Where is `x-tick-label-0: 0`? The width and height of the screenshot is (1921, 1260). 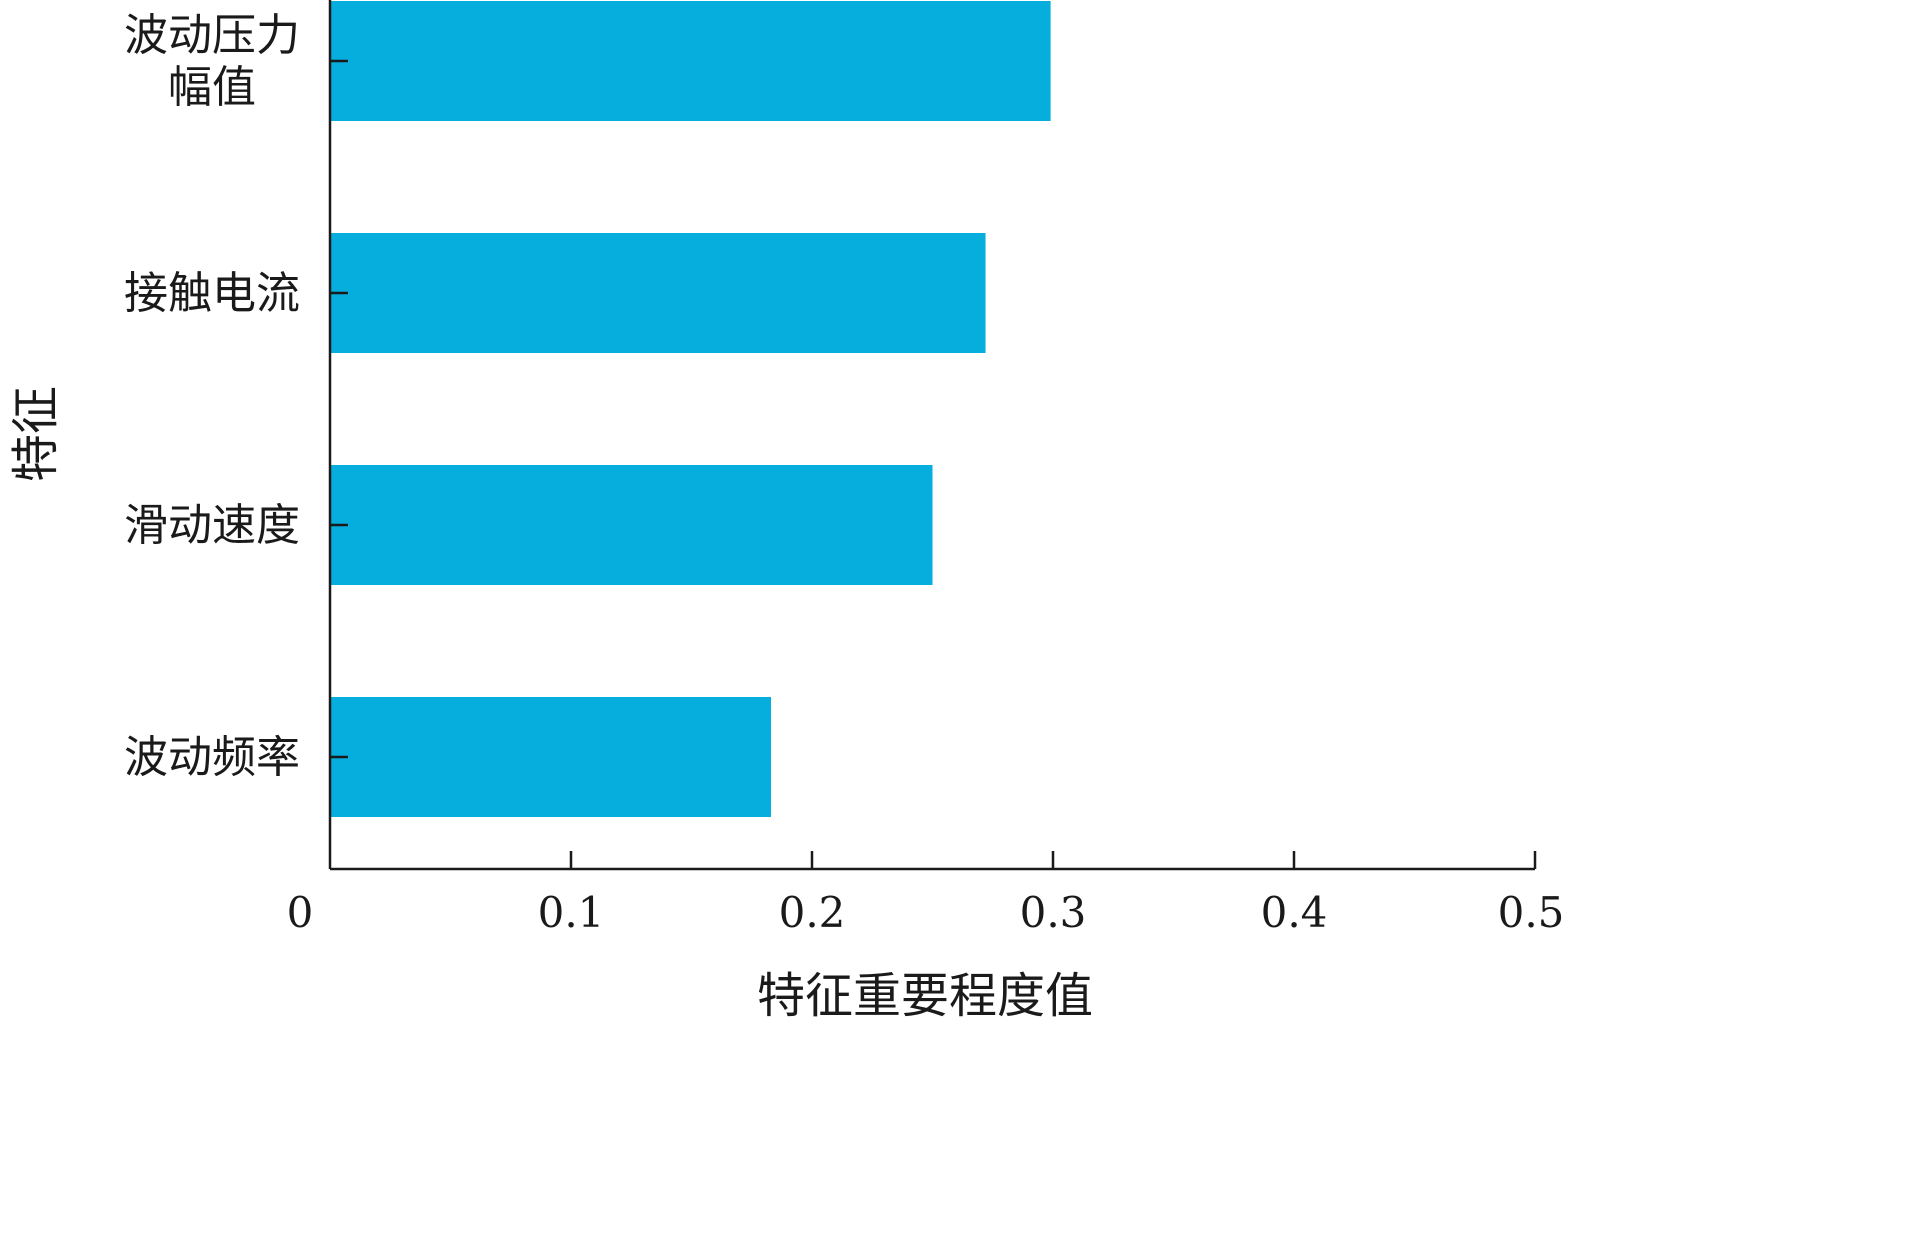 x-tick-label-0: 0 is located at coordinates (300, 912).